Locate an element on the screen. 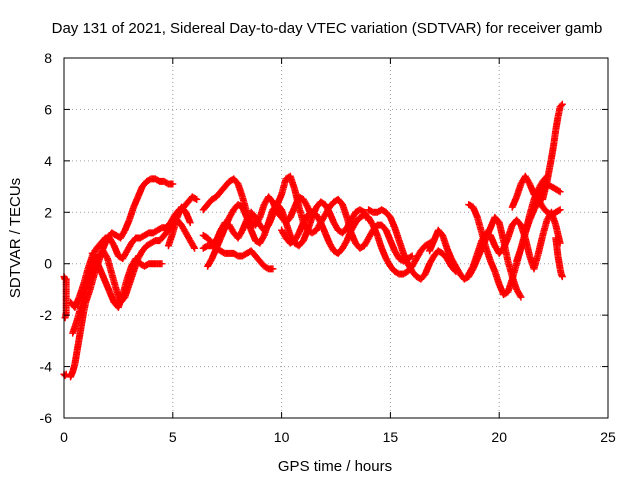 The height and width of the screenshot is (480, 640). y-tick-label: -2 is located at coordinates (46, 315).